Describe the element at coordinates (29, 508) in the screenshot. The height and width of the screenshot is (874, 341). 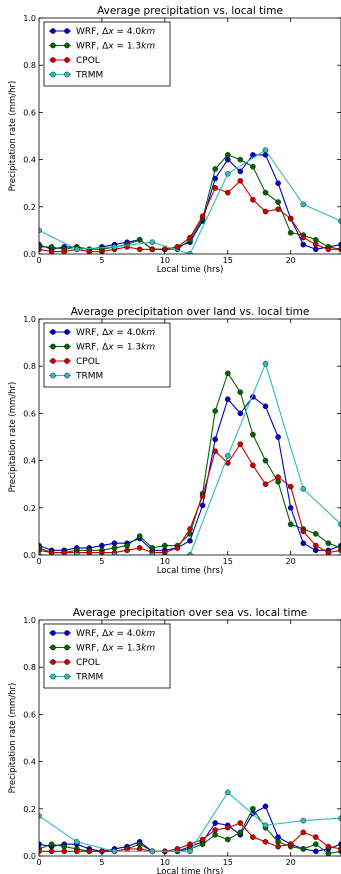
I see `y-tick-label: 0.2` at that location.